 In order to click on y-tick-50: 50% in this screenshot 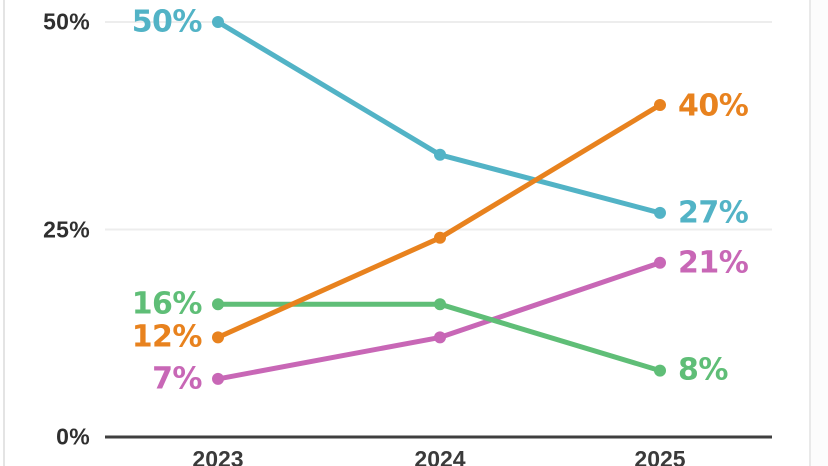, I will do `click(66, 21)`.